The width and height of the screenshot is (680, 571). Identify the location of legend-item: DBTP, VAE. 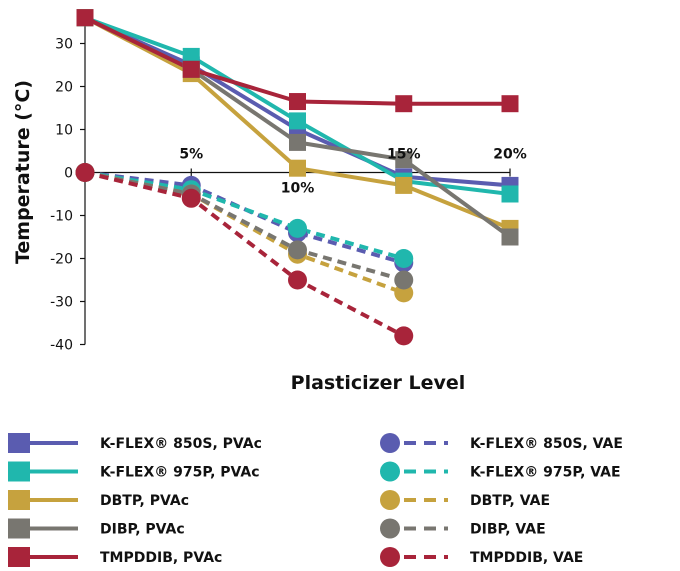
(465, 500).